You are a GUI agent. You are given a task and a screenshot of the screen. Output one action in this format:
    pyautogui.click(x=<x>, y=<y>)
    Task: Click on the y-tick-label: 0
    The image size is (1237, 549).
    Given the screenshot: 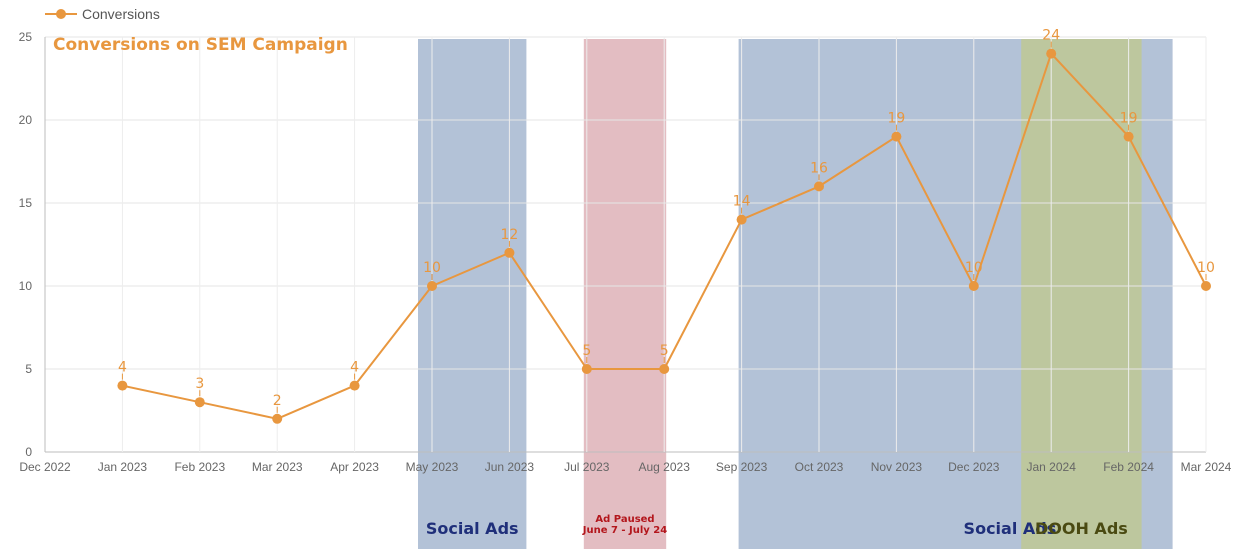 What is the action you would take?
    pyautogui.click(x=28, y=452)
    